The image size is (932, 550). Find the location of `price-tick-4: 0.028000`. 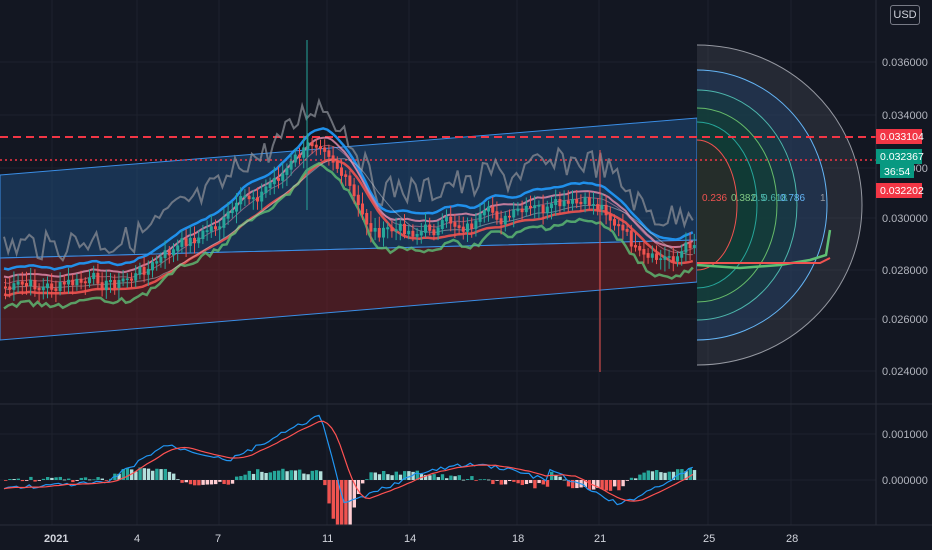

price-tick-4: 0.028000 is located at coordinates (905, 271).